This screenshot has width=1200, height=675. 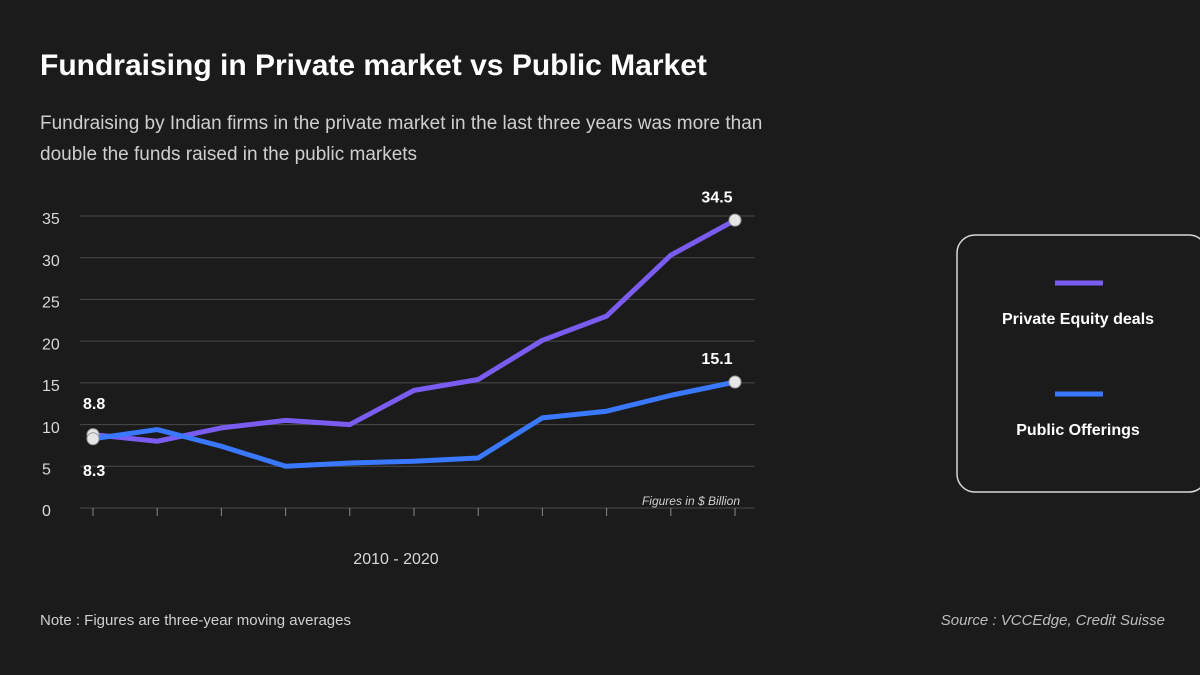 What do you see at coordinates (46, 470) in the screenshot?
I see `y-tick-label: 5` at bounding box center [46, 470].